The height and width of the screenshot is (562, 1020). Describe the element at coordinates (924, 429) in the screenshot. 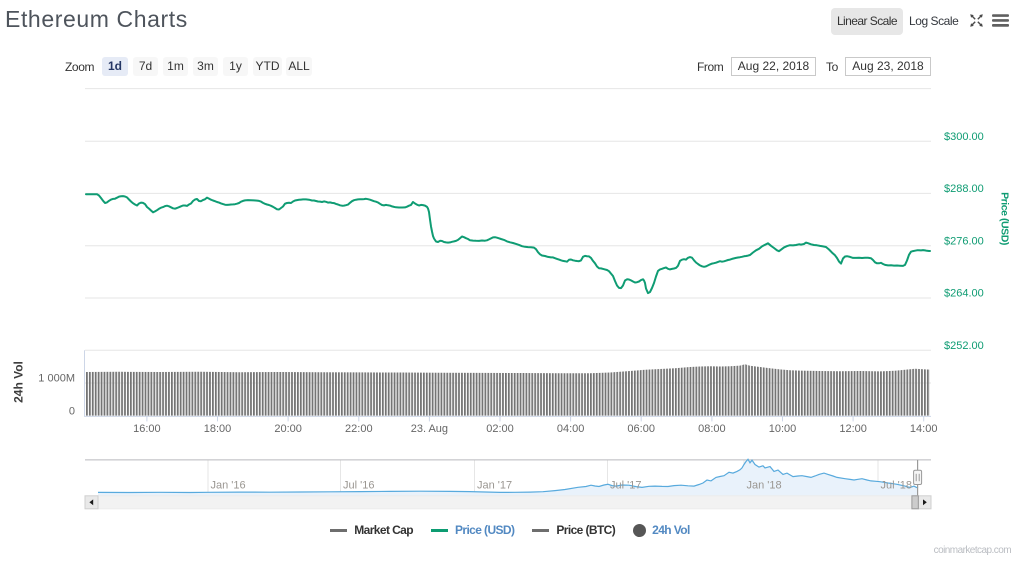

I see `svg-text: 14:00` at that location.